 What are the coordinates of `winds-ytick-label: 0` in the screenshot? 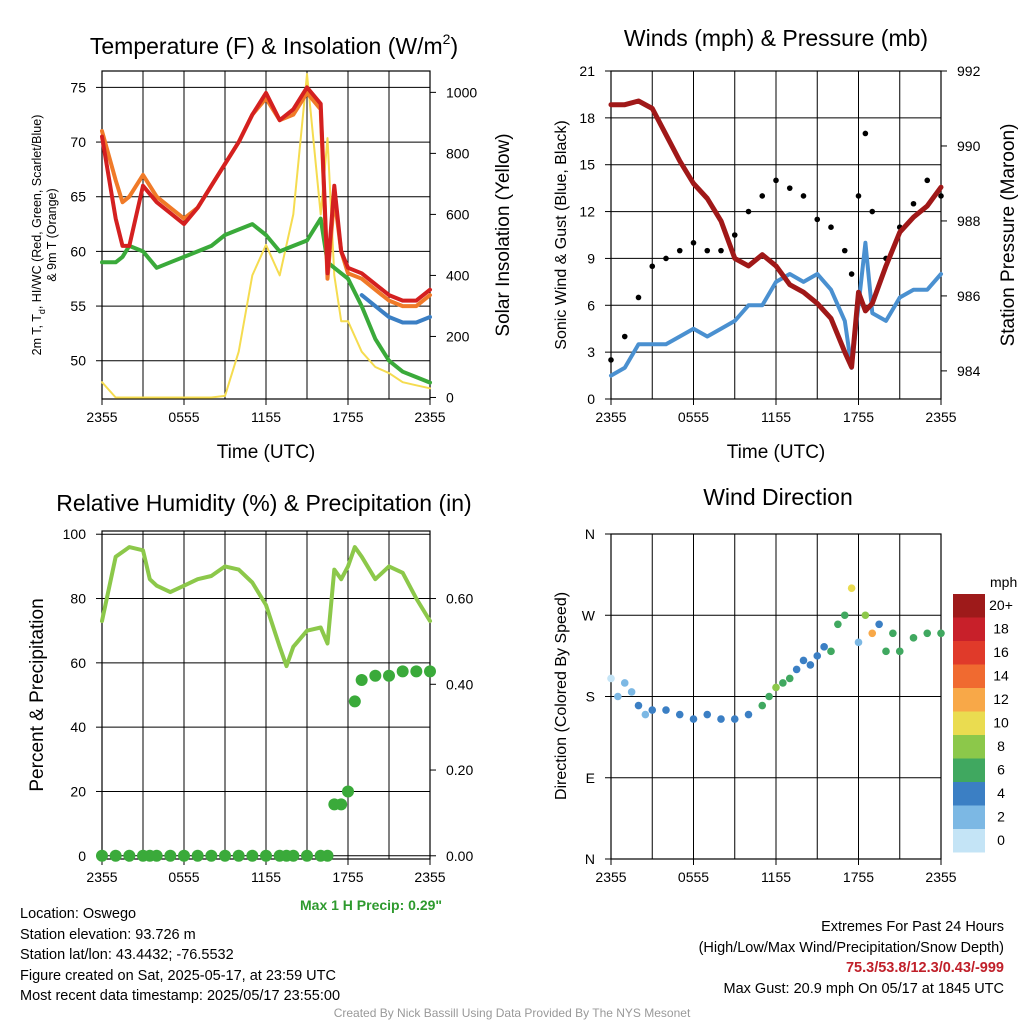 It's located at (591, 399).